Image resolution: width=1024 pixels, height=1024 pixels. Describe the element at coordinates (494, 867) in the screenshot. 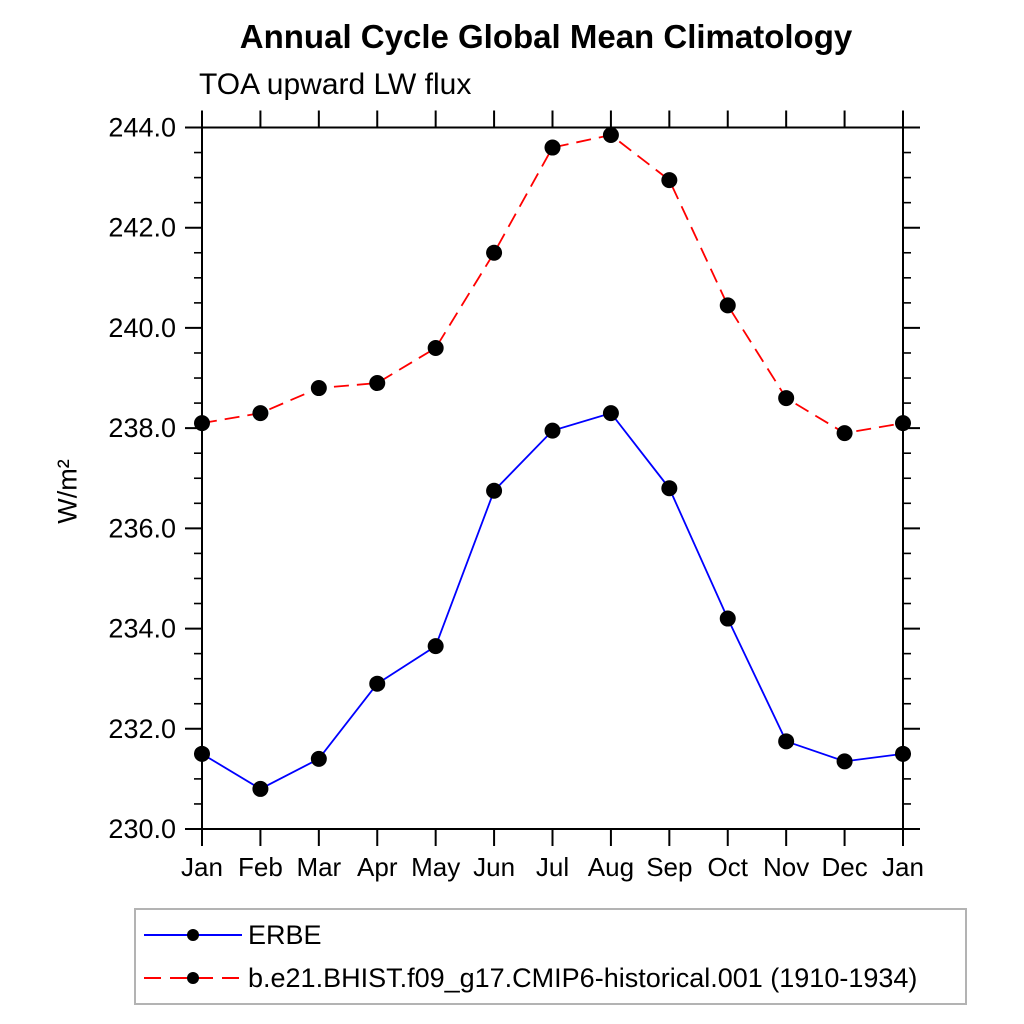

I see `x-tick-label: Jun` at that location.